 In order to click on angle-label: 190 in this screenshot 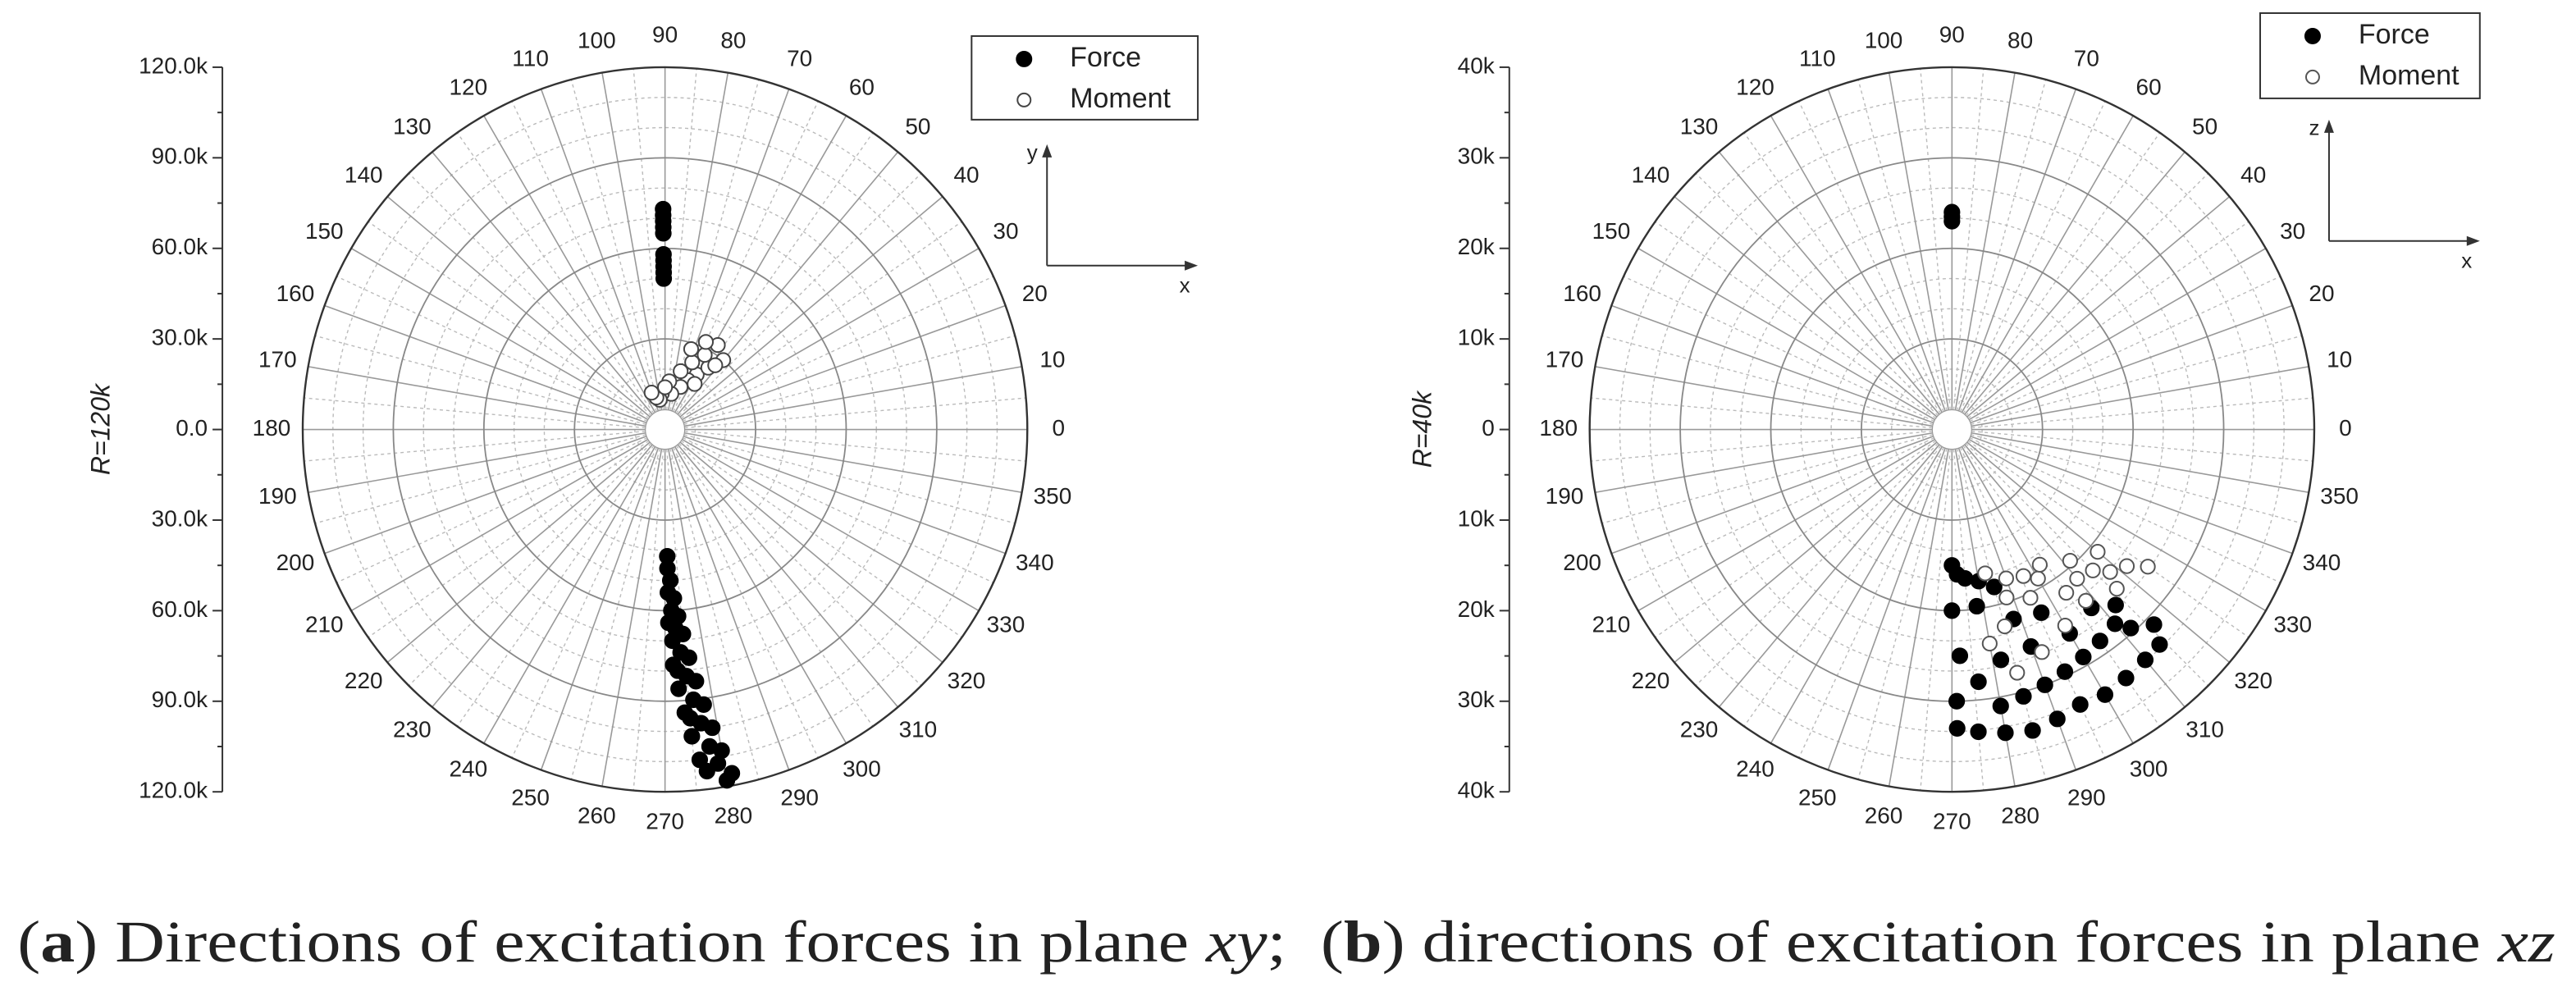, I will do `click(1565, 496)`.